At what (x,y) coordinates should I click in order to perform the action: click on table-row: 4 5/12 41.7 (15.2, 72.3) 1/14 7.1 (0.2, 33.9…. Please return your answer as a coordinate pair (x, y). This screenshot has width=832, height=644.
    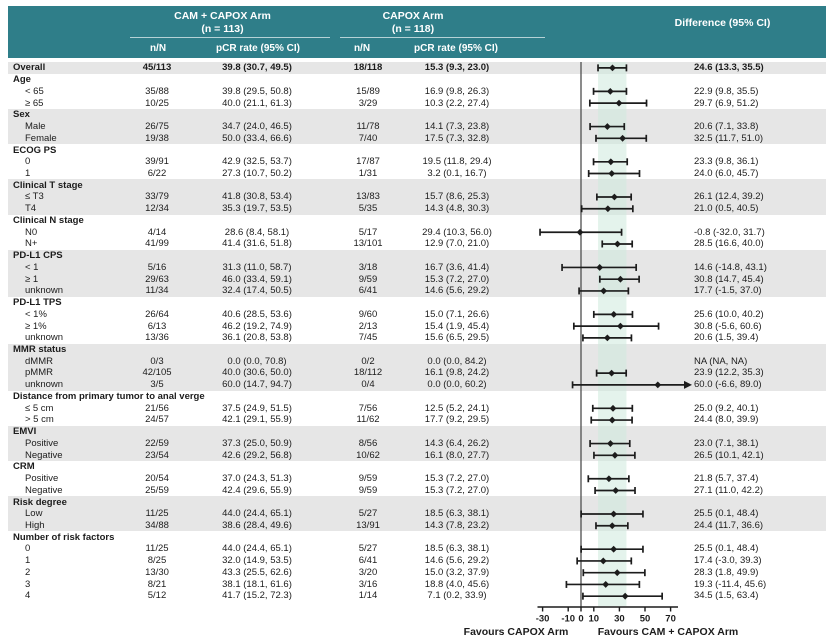
    Looking at the image, I should click on (417, 596).